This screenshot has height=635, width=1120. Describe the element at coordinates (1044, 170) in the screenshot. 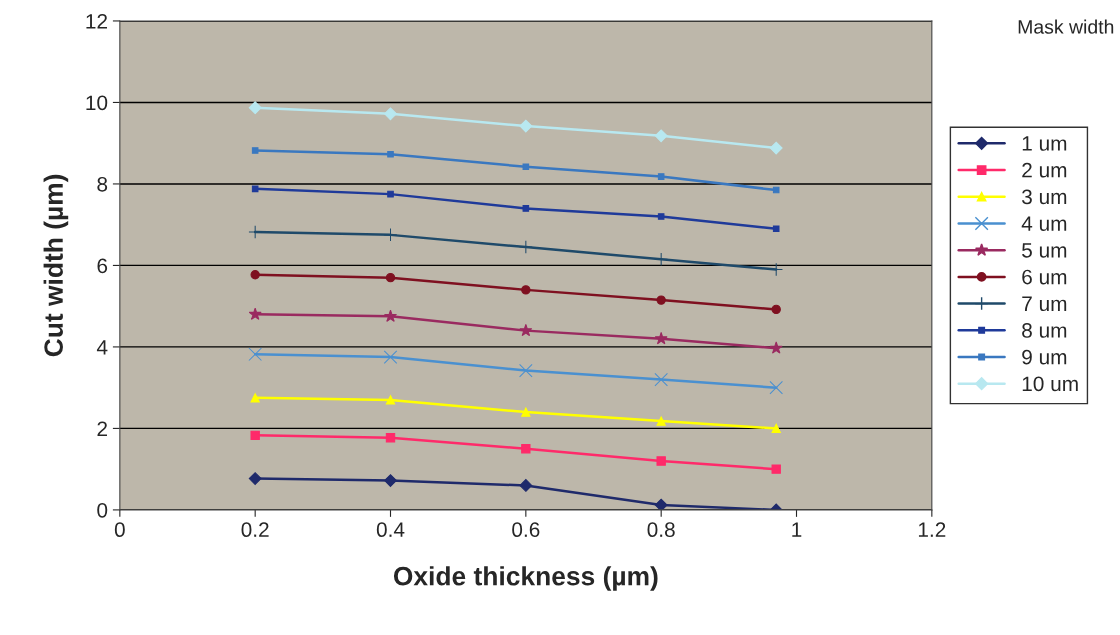

I see `legend-label: 2 um` at that location.